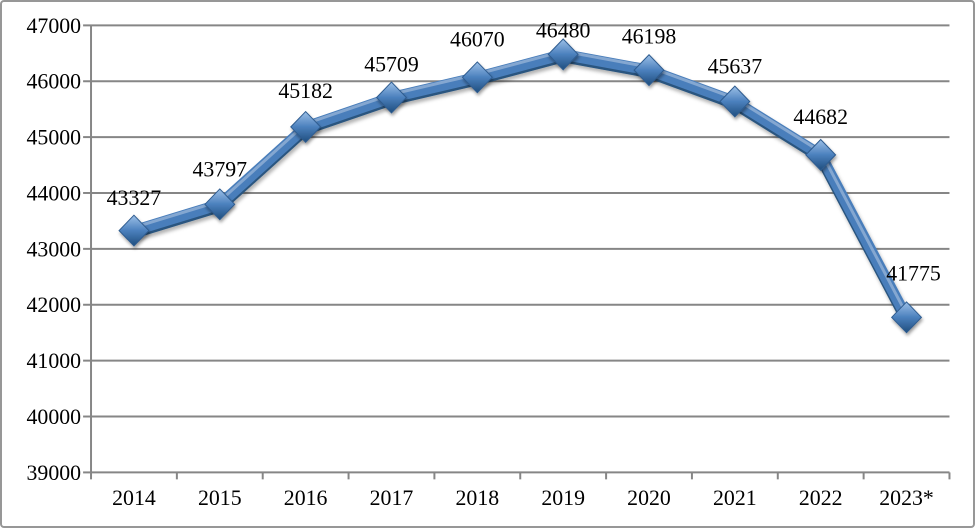 The image size is (975, 528). Describe the element at coordinates (735, 498) in the screenshot. I see `x-tick-label: 2021` at that location.